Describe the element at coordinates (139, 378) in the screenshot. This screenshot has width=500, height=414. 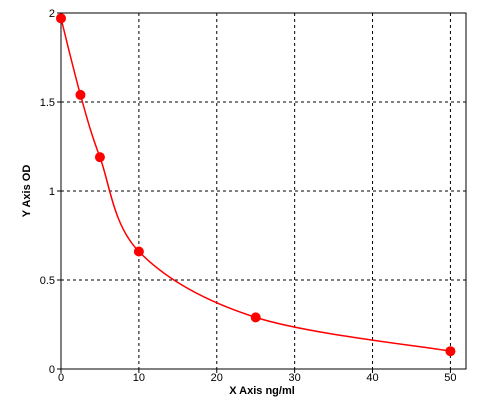
I see `x-tick-label: 10` at that location.